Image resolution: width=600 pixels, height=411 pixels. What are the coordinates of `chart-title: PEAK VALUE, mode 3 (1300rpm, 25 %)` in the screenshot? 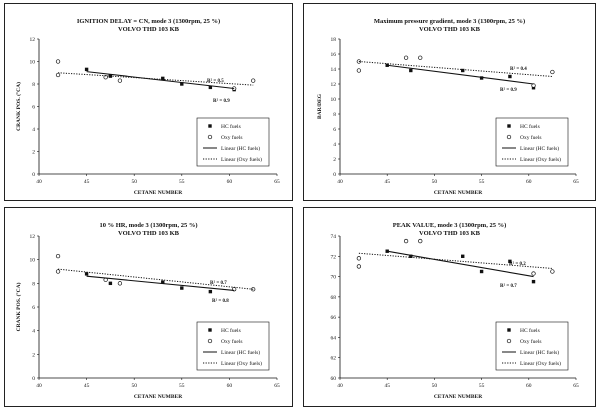 It's located at (449, 225).